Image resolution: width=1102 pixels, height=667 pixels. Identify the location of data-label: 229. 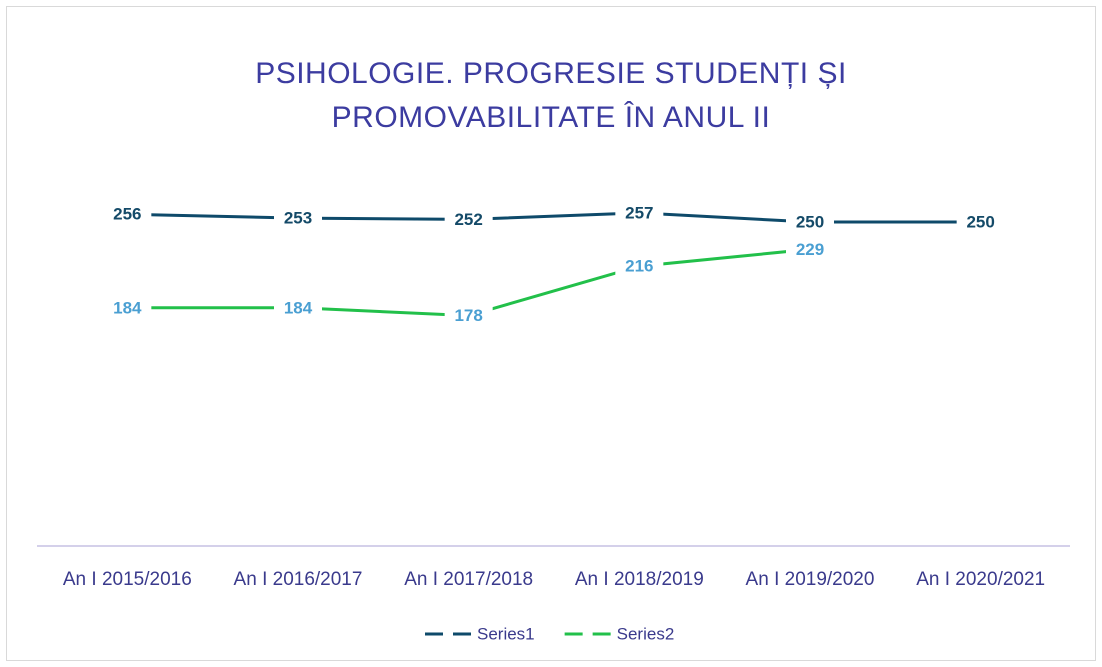
(810, 249).